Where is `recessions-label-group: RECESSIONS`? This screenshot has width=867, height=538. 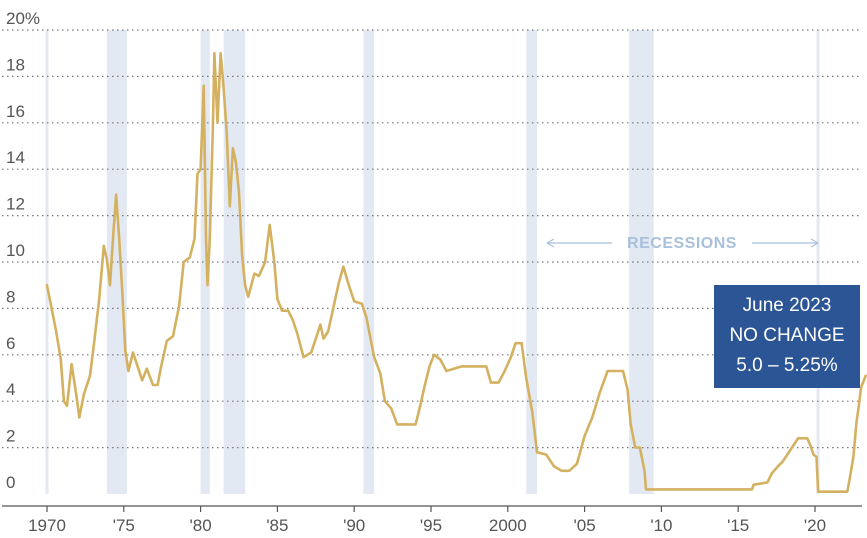 recessions-label-group: RECESSIONS is located at coordinates (682, 243).